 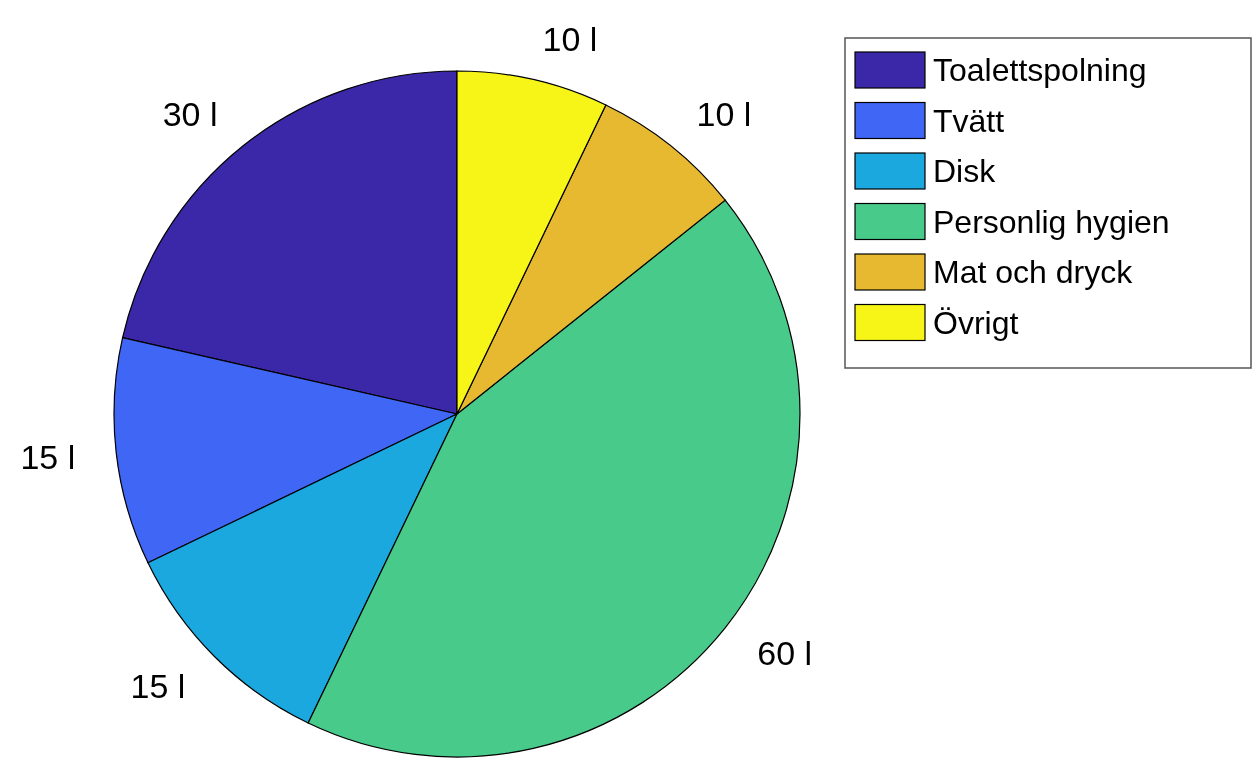 What do you see at coordinates (1040, 70) in the screenshot?
I see `legend-label: Toalettspolning` at bounding box center [1040, 70].